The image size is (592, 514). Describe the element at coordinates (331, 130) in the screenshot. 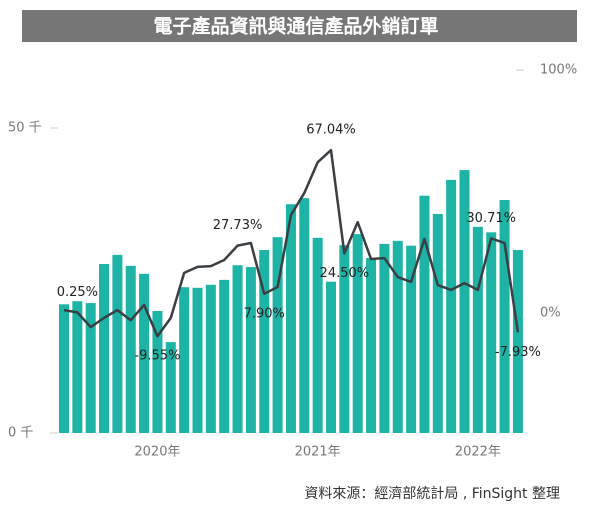

I see `data-label: 67.04%` at that location.